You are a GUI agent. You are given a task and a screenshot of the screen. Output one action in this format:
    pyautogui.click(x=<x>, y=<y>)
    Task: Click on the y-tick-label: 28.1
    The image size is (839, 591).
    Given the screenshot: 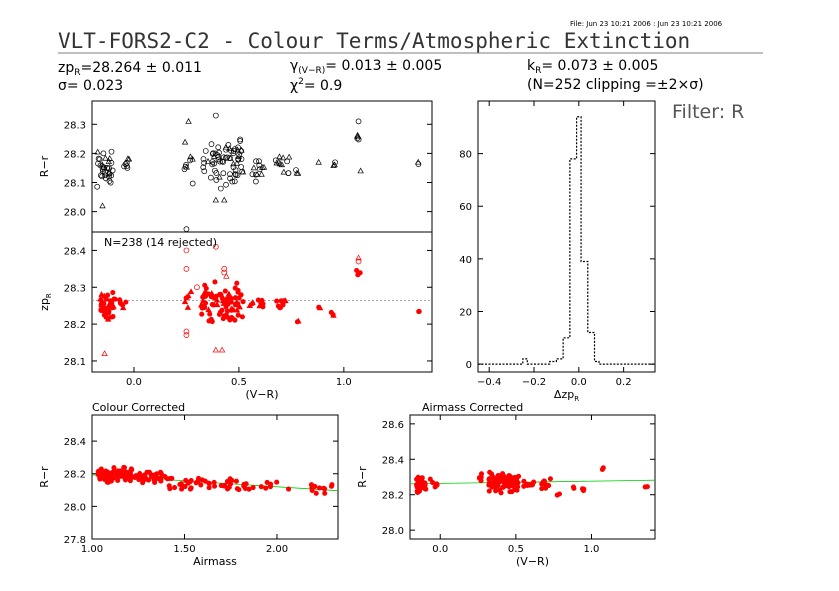 What is the action you would take?
    pyautogui.click(x=75, y=362)
    